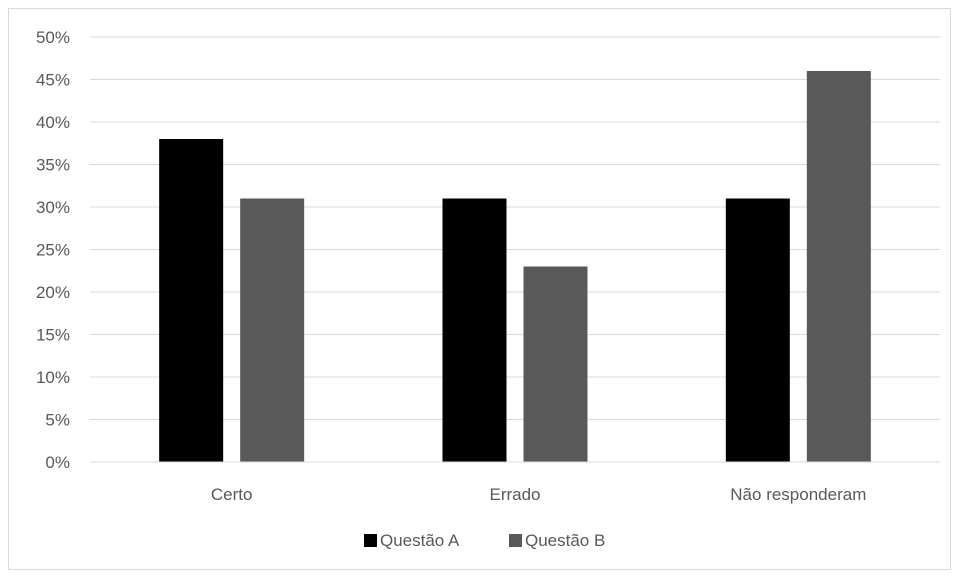 This screenshot has width=960, height=579. Describe the element at coordinates (420, 540) in the screenshot. I see `legend-label: Questão A` at that location.